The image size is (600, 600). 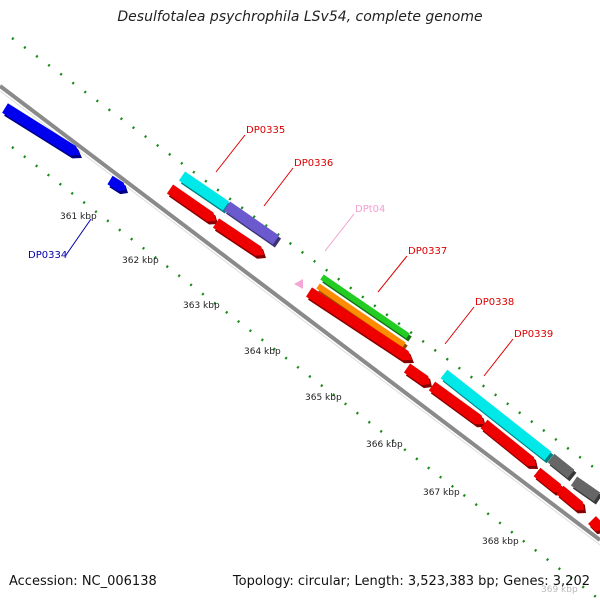 I want to click on gene-label-DP0336: DP0336, so click(x=313, y=163).